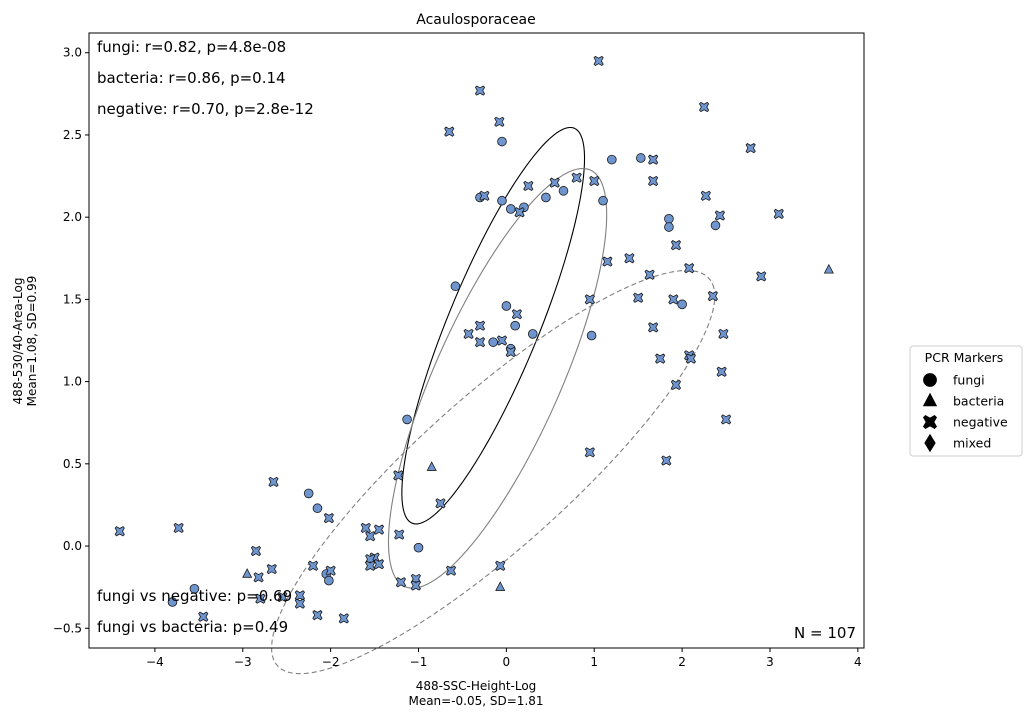 The height and width of the screenshot is (722, 1030). I want to click on legend-marker-negative, so click(930, 422).